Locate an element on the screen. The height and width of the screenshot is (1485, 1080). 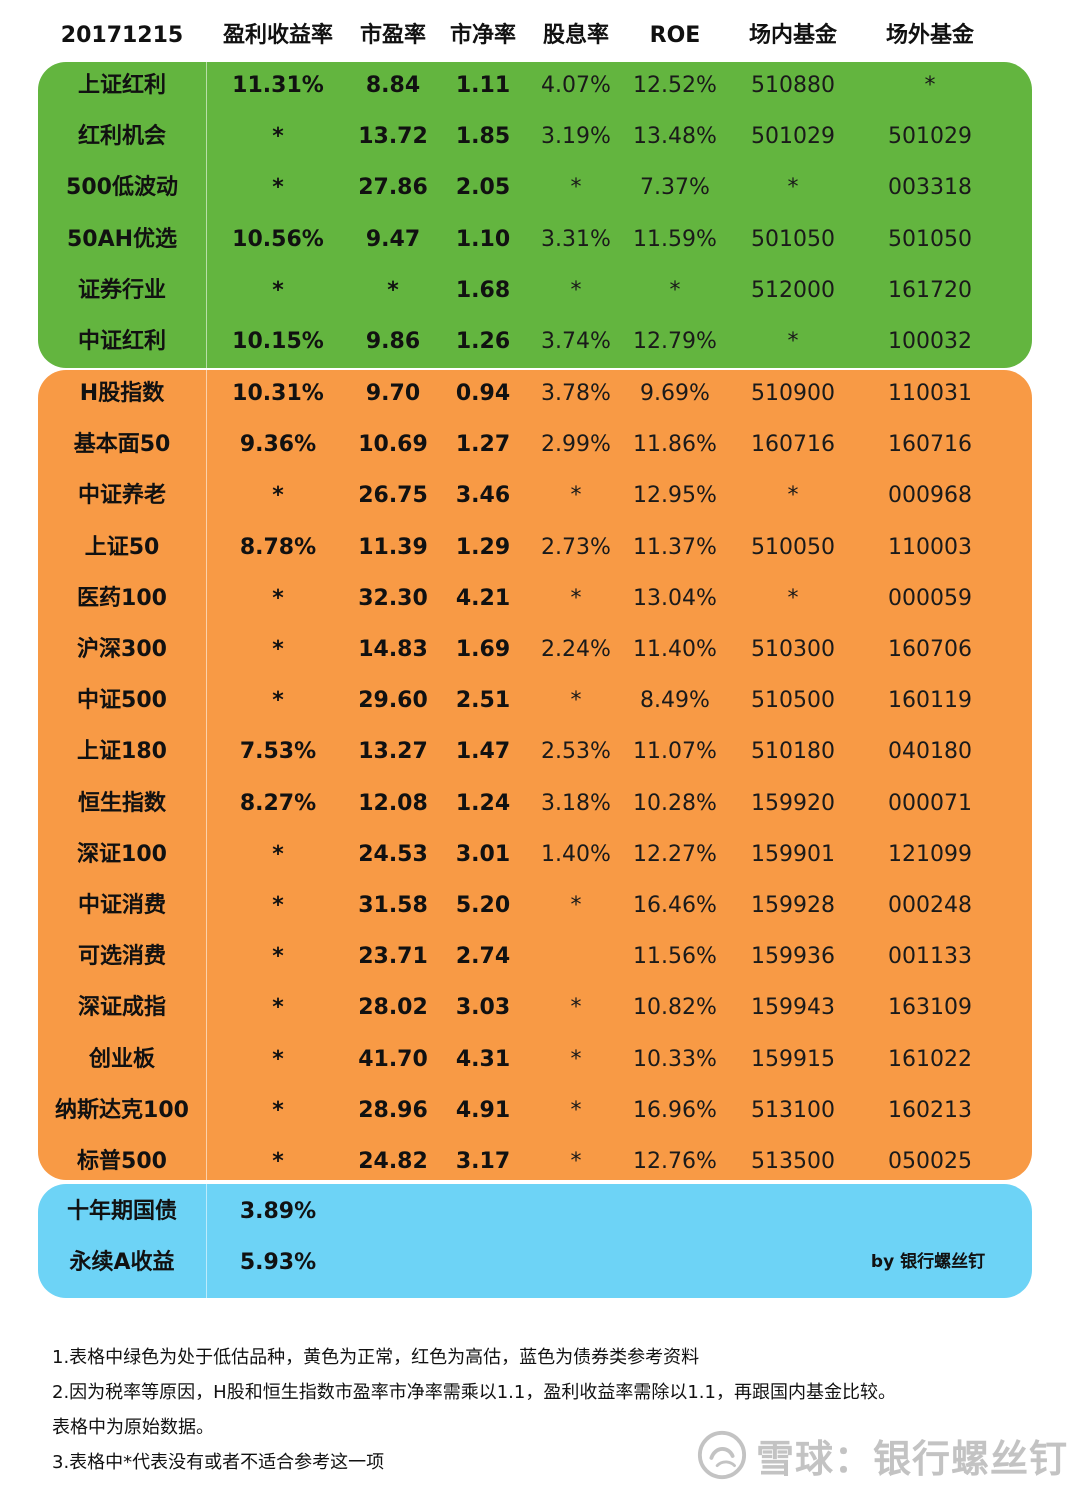
table-cell: 4.91 is located at coordinates (483, 1110).